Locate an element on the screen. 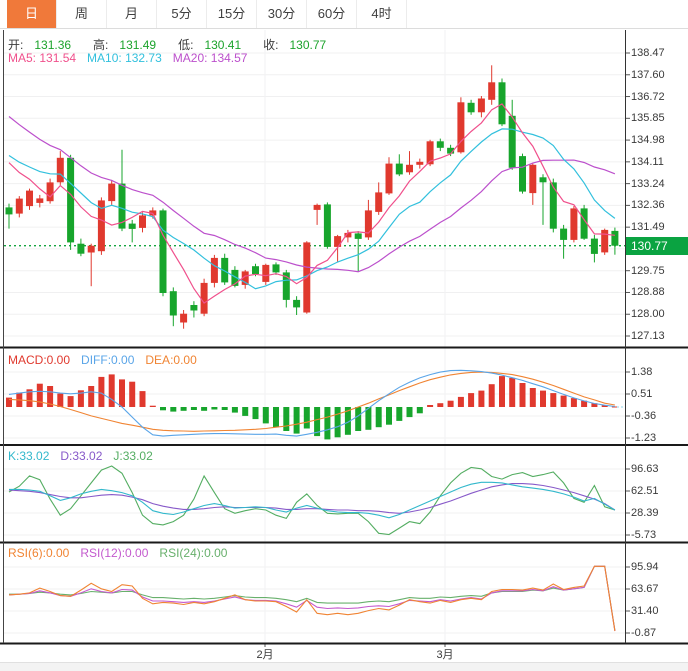 Image resolution: width=688 pixels, height=671 pixels. kdj-readout: K:33.02 D:33.02 J:33.02 is located at coordinates (86, 456).